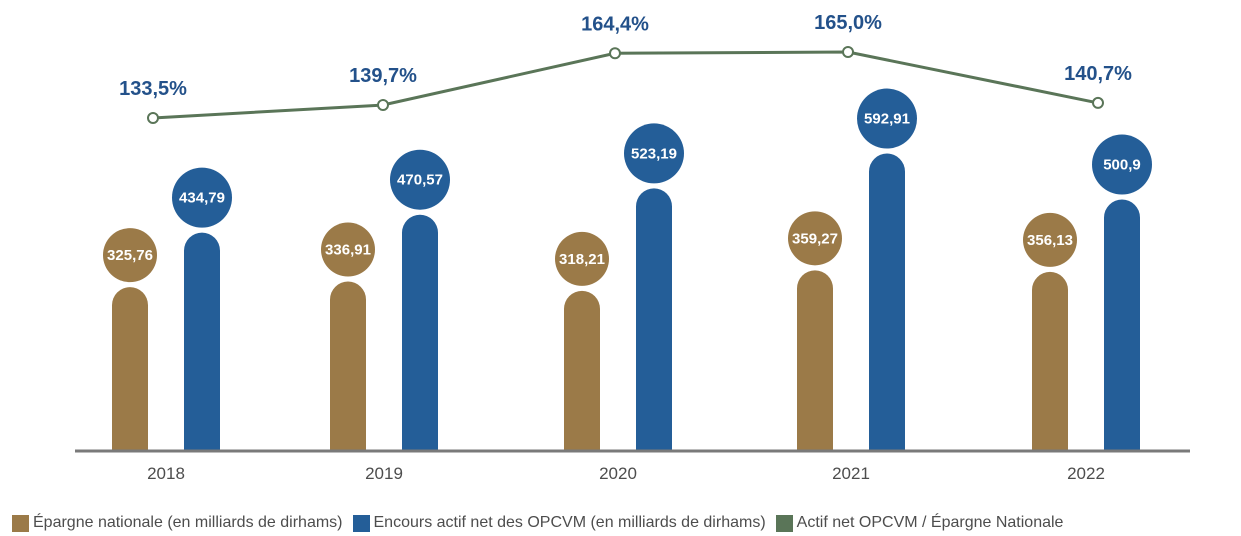  Describe the element at coordinates (153, 89) in the screenshot. I see `ratio-label-2018: 133,5%` at that location.